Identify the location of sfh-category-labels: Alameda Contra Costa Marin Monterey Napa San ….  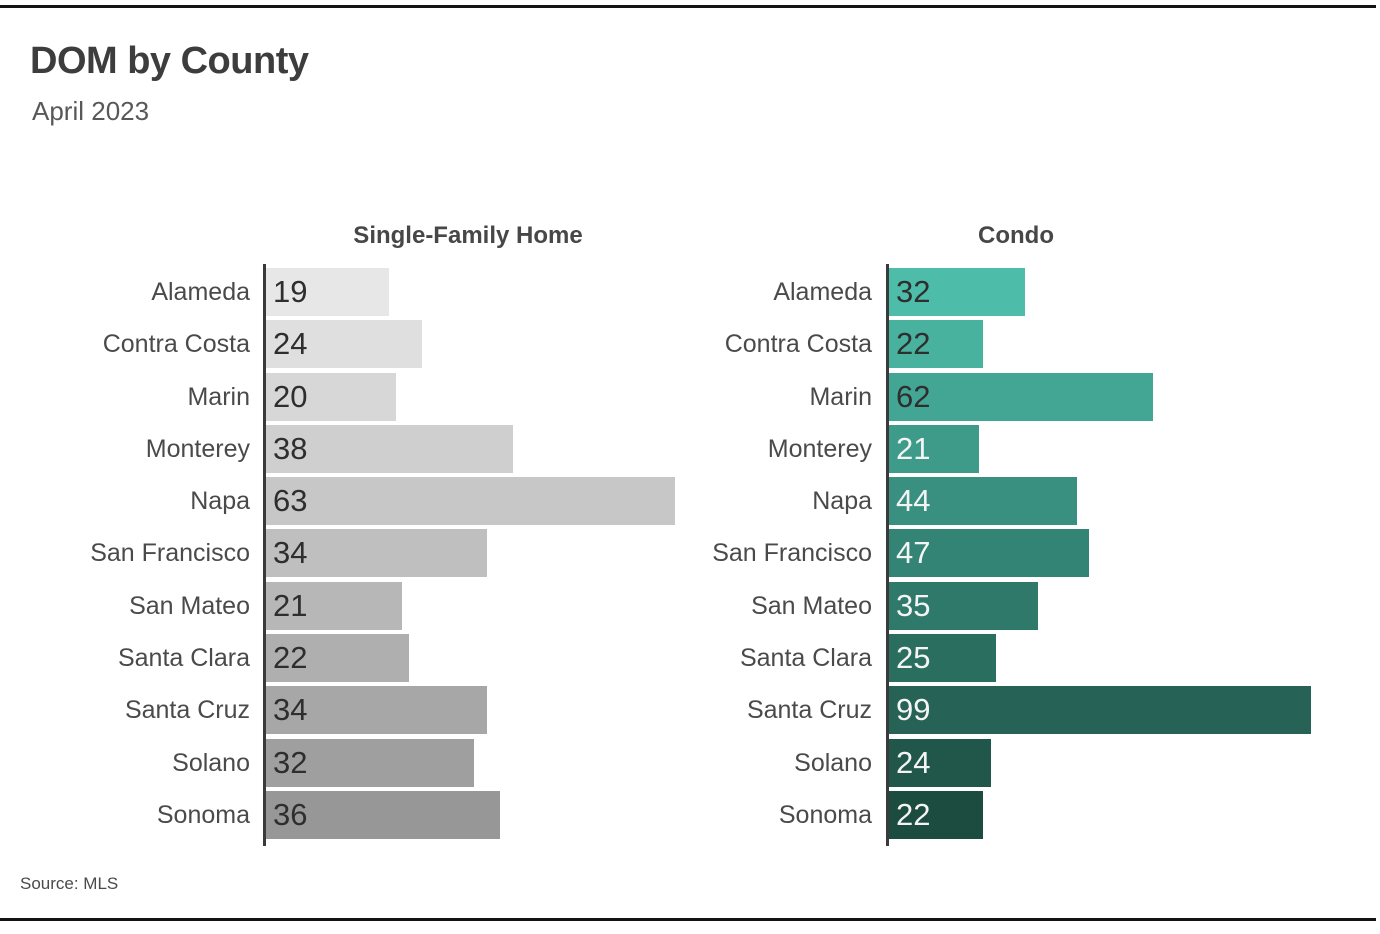
(135, 555).